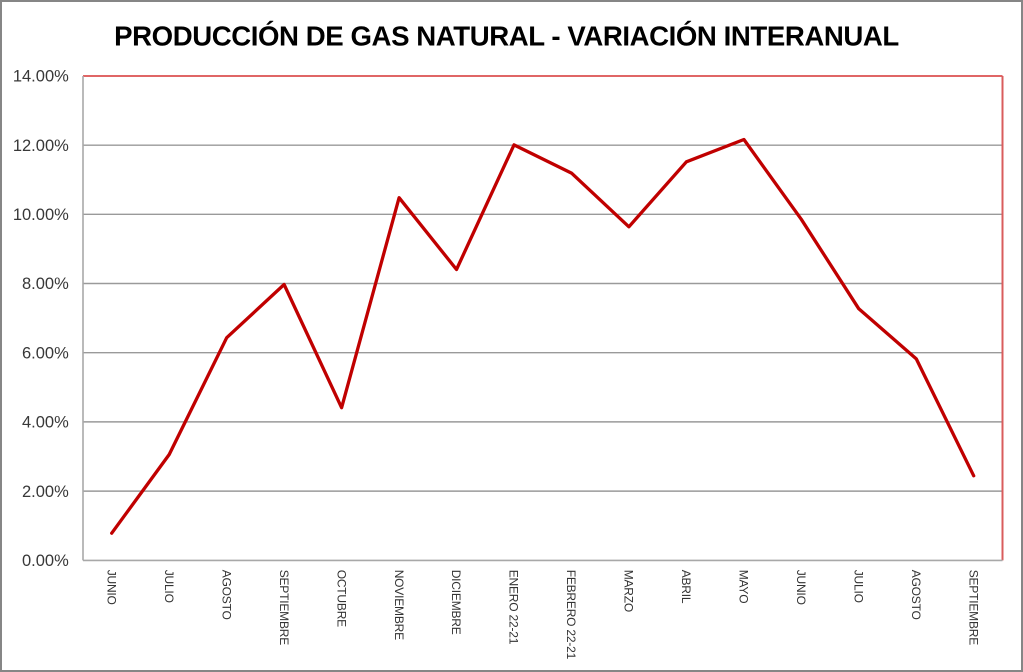  I want to click on svg-text: 10.00%, so click(41, 215).